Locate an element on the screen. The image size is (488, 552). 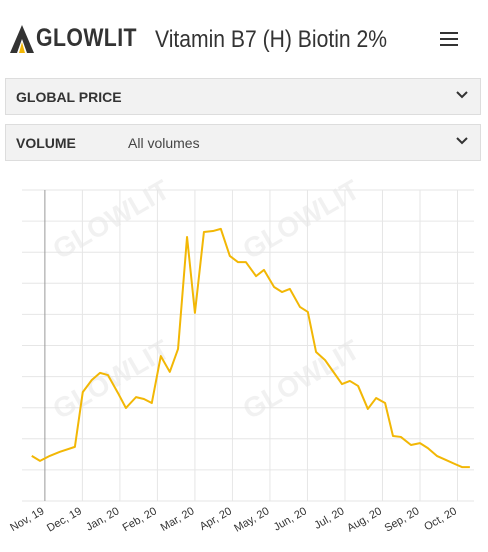
dropdown-label: GLOBAL PRICE is located at coordinates (69, 97).